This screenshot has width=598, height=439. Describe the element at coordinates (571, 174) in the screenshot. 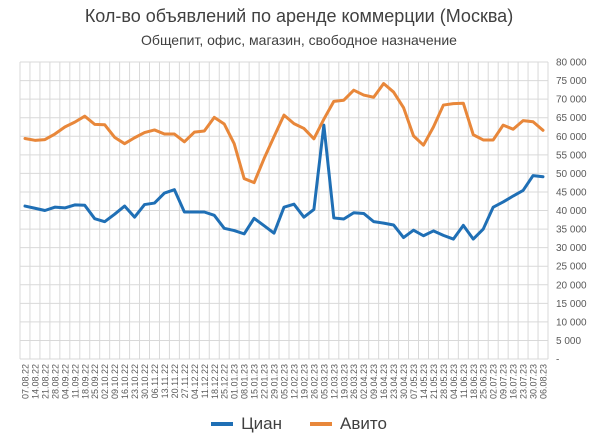

I see `y-tick-label: 50 000` at that location.